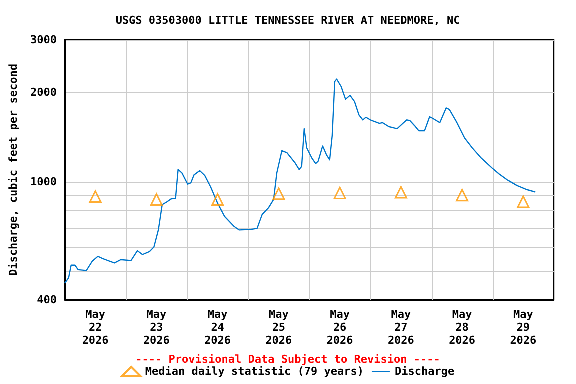  Describe the element at coordinates (524, 327) in the screenshot. I see `x-tick-label: May 29 2026` at that location.